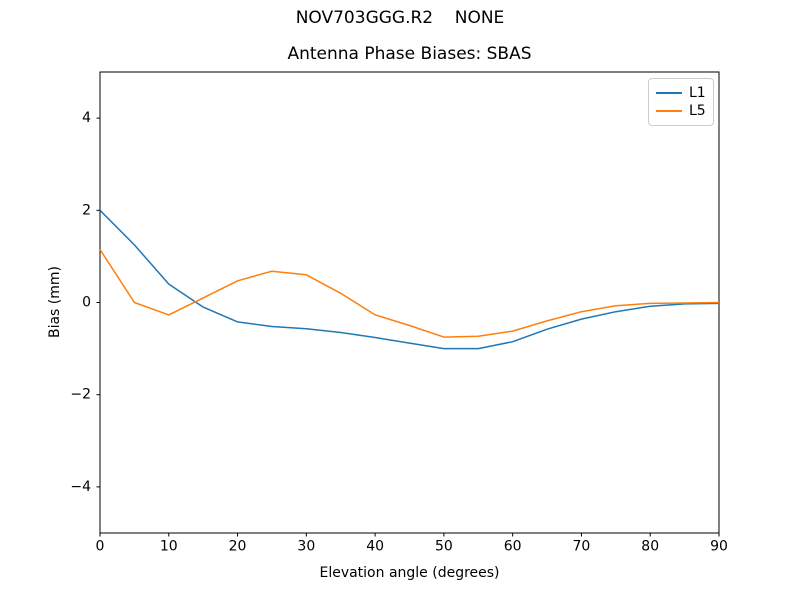 The image size is (800, 600). What do you see at coordinates (513, 547) in the screenshot?
I see `x-tick-label: 60` at bounding box center [513, 547].